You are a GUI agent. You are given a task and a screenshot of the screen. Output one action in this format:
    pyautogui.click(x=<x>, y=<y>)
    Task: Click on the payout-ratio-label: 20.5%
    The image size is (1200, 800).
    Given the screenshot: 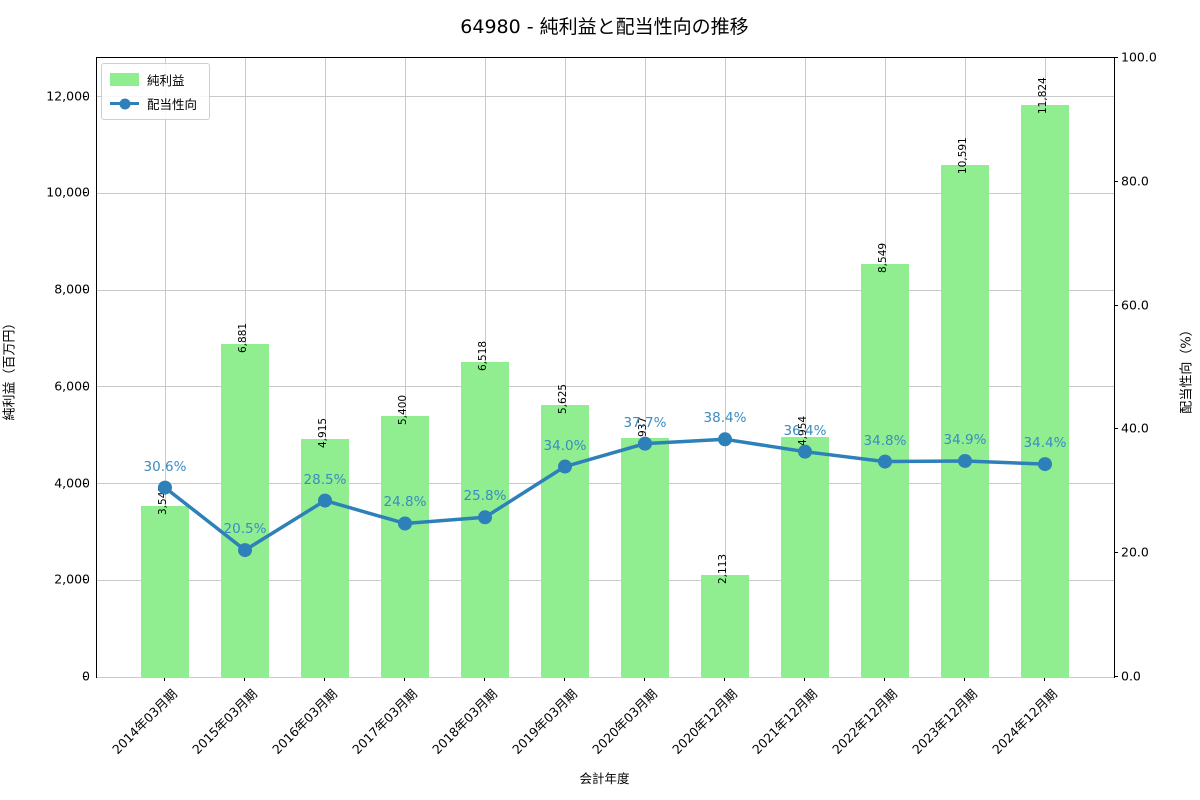 What is the action you would take?
    pyautogui.click(x=245, y=529)
    